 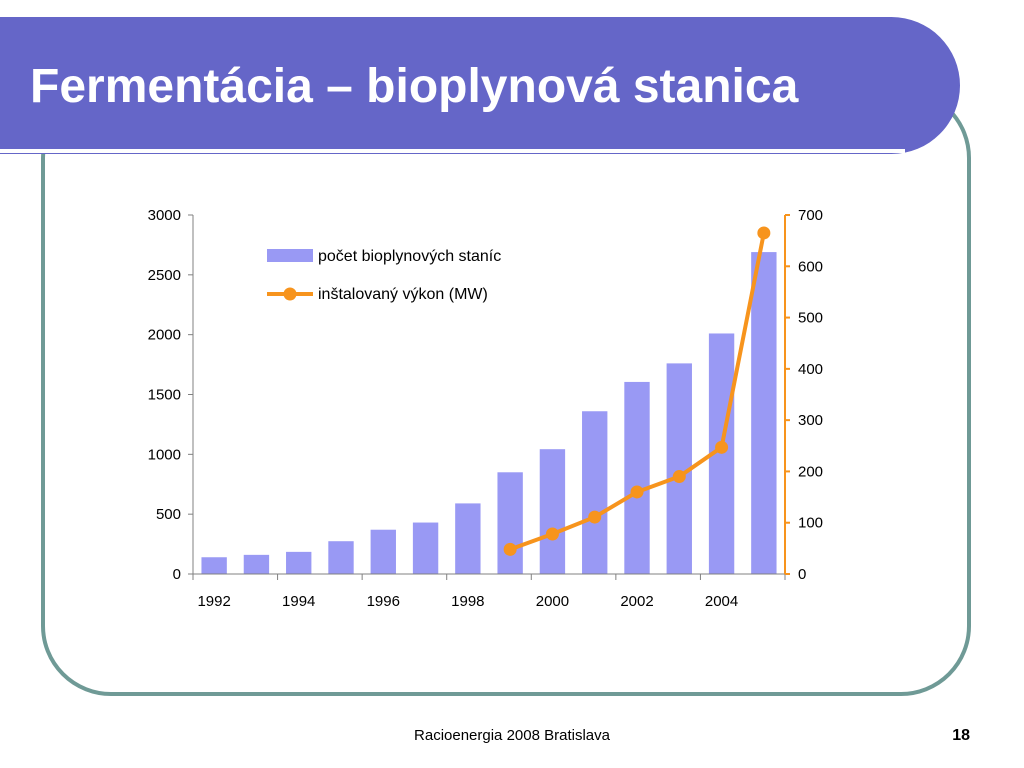 I want to click on legend-swatch-bars, so click(x=290, y=255).